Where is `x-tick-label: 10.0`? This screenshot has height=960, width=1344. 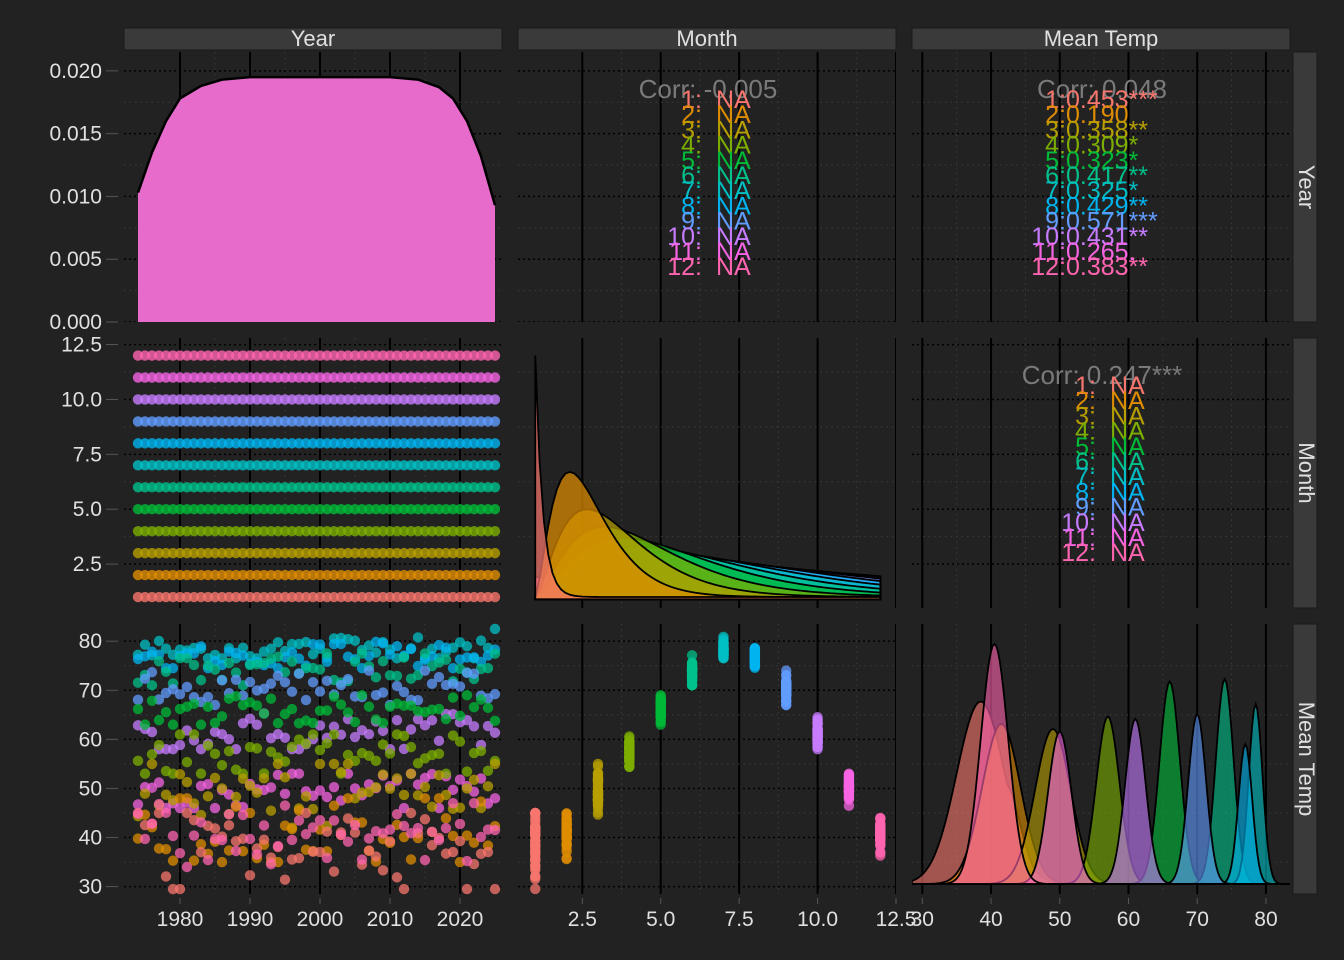 x-tick-label: 10.0 is located at coordinates (817, 919).